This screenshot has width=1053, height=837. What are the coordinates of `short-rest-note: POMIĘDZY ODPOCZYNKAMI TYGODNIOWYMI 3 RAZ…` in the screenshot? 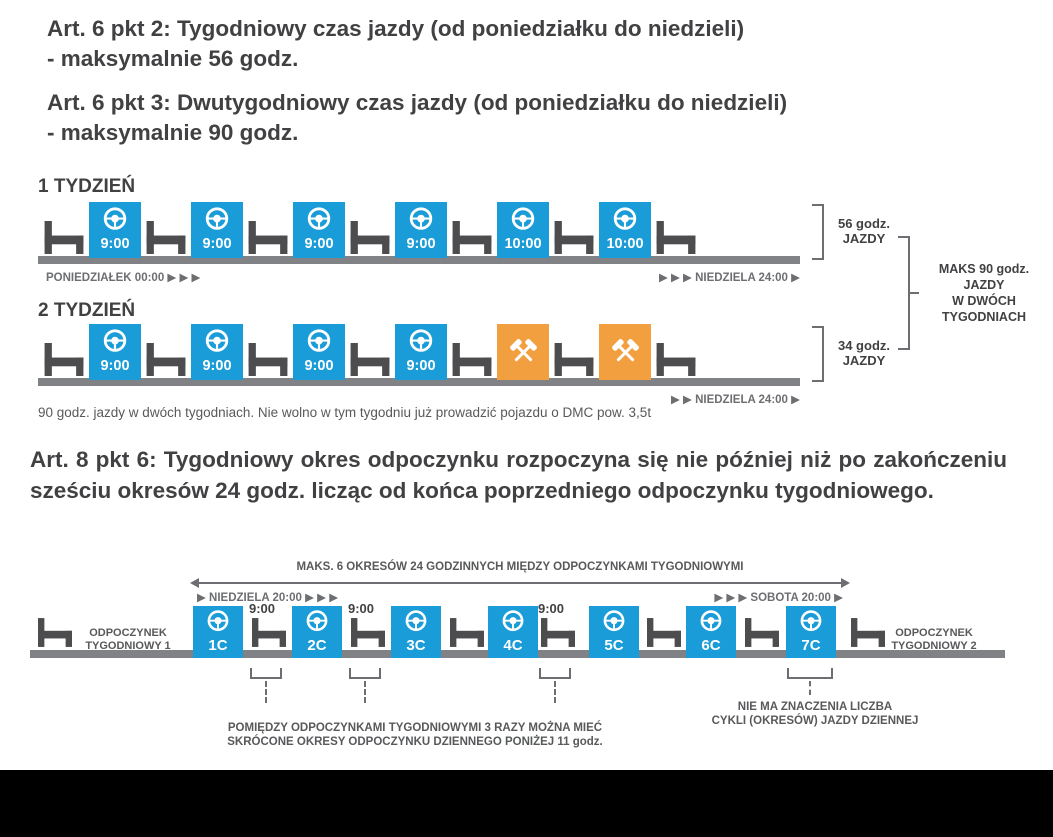 It's located at (415, 735).